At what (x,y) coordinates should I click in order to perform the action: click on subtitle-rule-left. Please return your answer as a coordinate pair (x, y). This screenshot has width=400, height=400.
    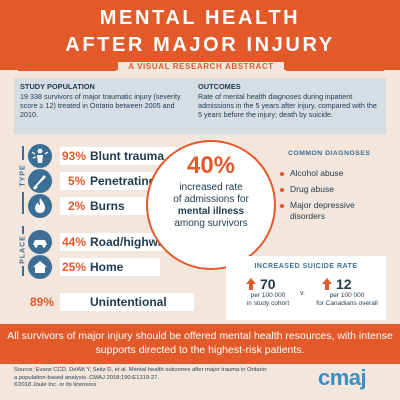
    Looking at the image, I should click on (67, 70).